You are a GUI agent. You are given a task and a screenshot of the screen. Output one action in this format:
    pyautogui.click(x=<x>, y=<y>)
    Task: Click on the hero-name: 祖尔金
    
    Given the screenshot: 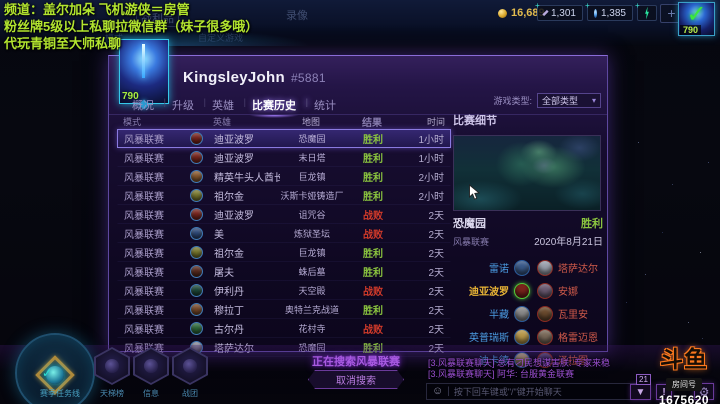 What is the action you would take?
    pyautogui.click(x=229, y=254)
    